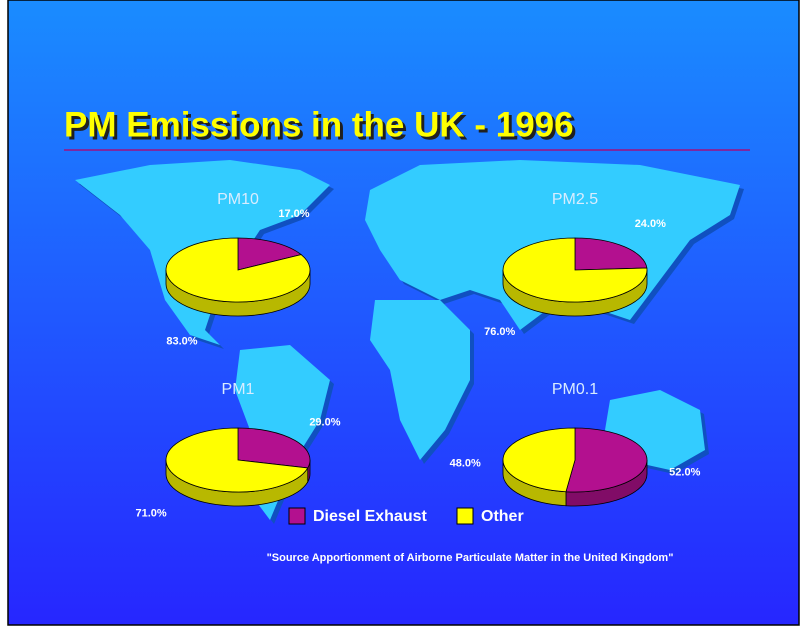  What do you see at coordinates (502, 516) in the screenshot?
I see `legend-label: Other` at bounding box center [502, 516].